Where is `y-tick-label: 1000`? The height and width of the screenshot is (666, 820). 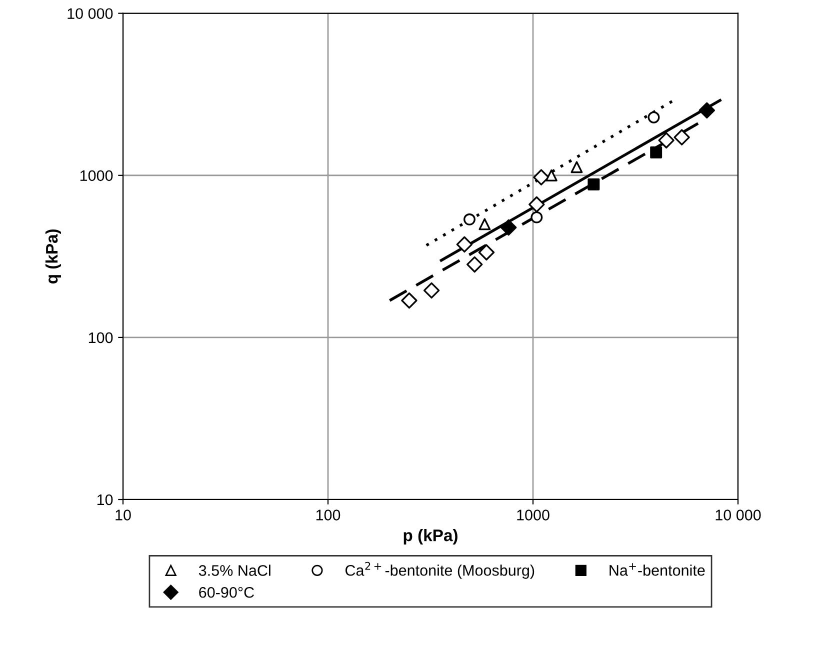
y-tick-label: 1000 is located at coordinates (96, 176).